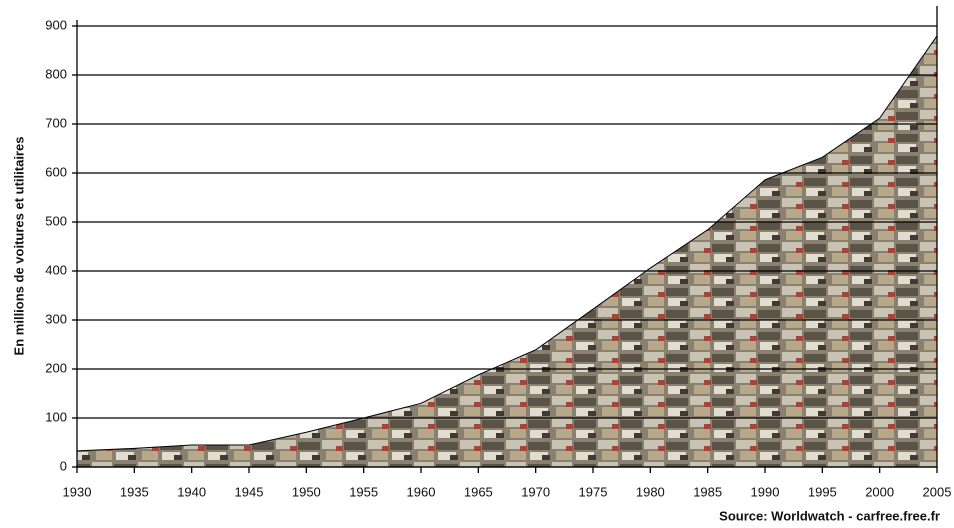  Describe the element at coordinates (56, 367) in the screenshot. I see `y-tick-label: 200` at that location.